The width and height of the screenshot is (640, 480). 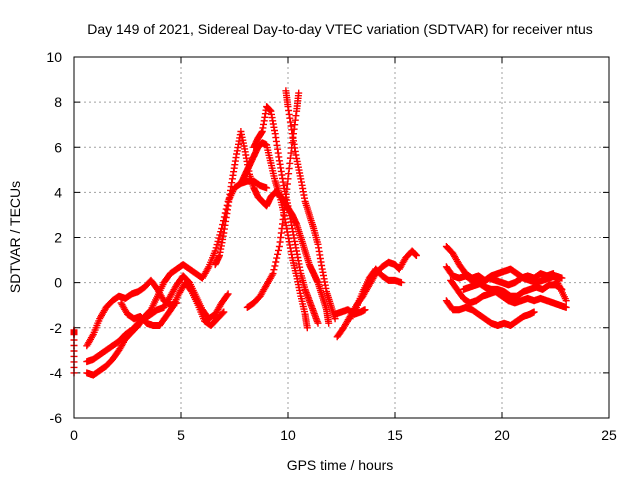 What do you see at coordinates (58, 283) in the screenshot?
I see `y-tick-label: 0` at bounding box center [58, 283].